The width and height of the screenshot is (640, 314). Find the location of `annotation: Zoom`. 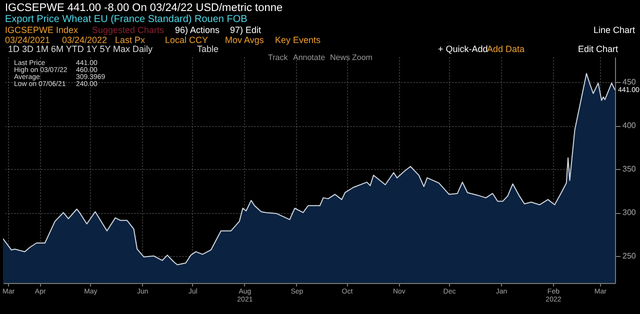

annotation: Zoom is located at coordinates (362, 57).